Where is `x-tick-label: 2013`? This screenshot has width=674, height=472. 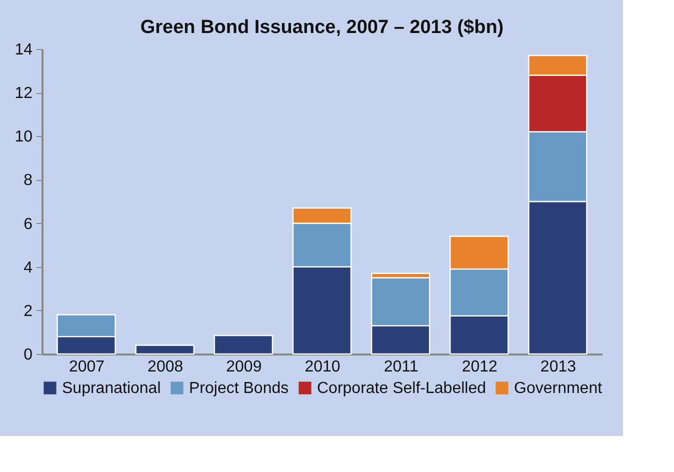
x-tick-label: 2013 is located at coordinates (558, 367).